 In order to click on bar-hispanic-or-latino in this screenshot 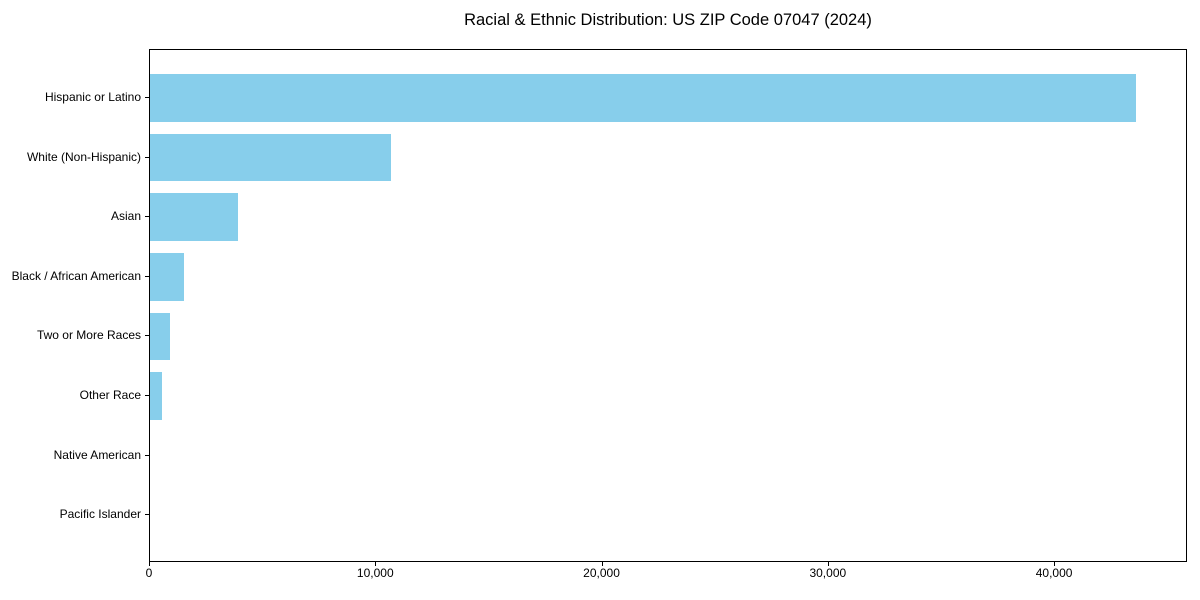, I will do `click(643, 98)`.